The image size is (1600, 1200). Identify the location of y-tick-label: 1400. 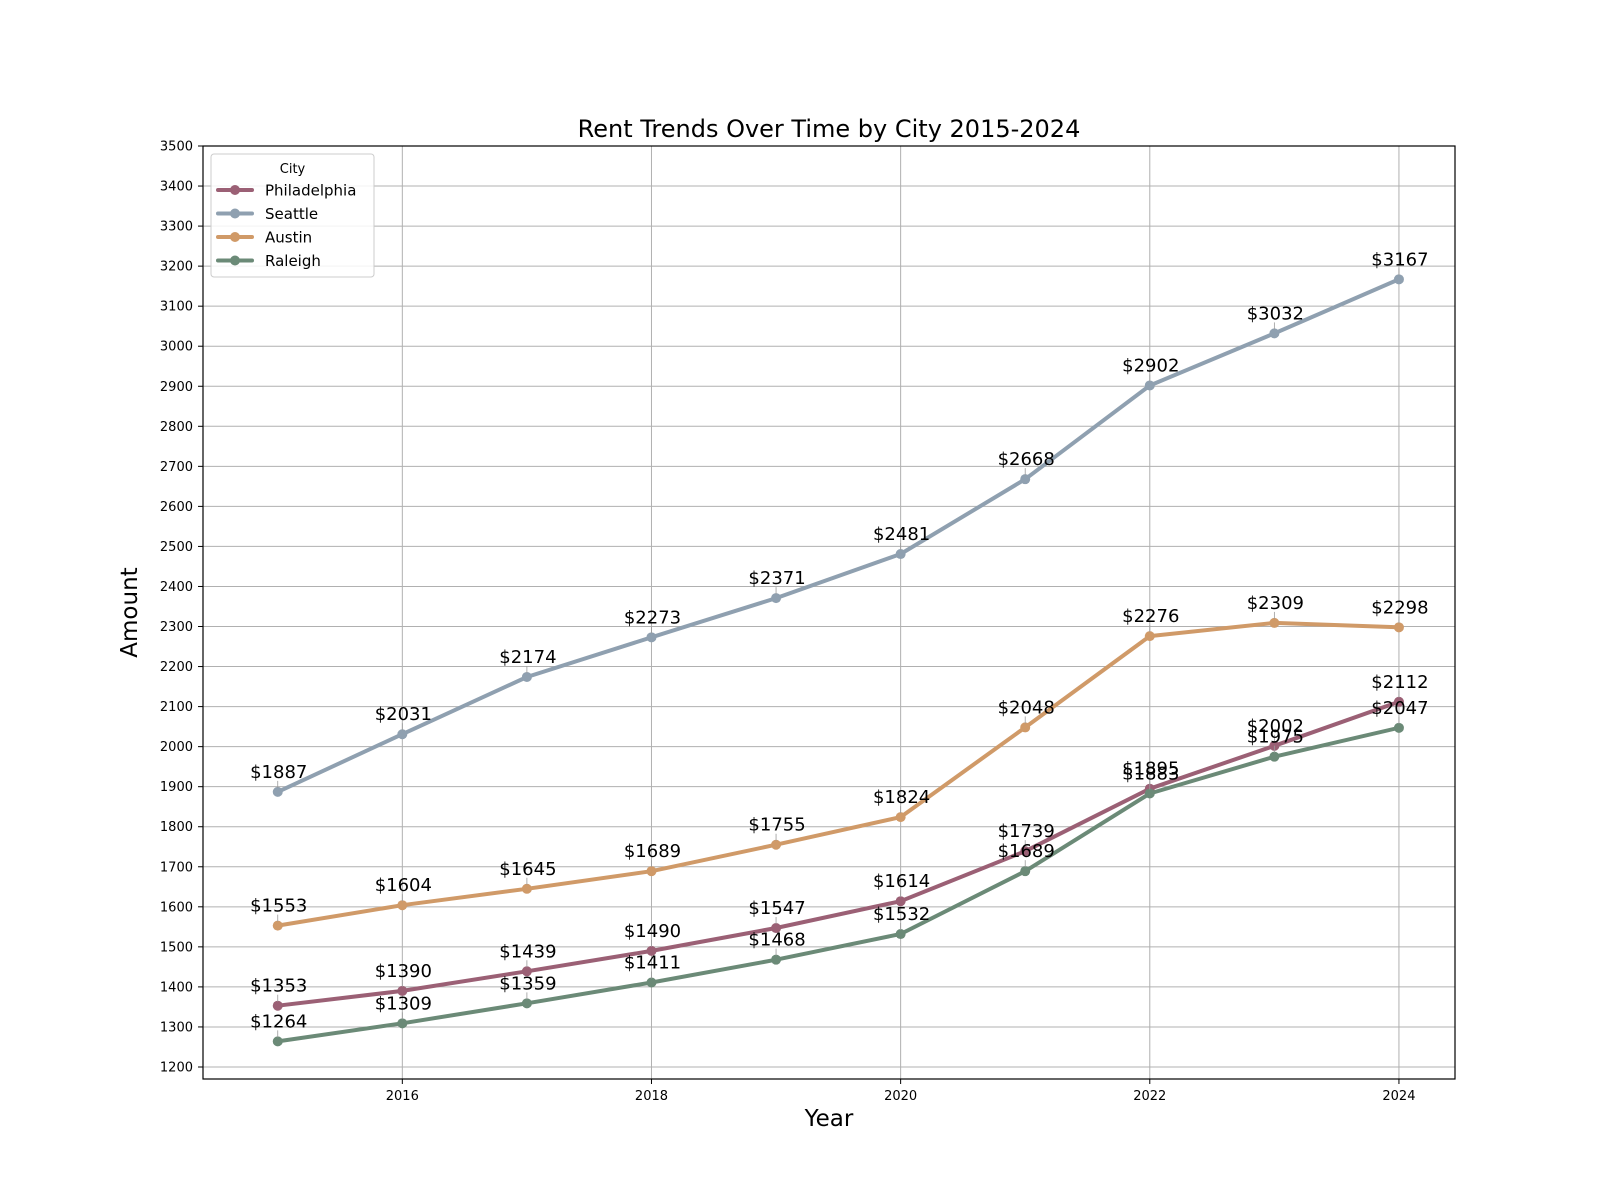
(176, 987).